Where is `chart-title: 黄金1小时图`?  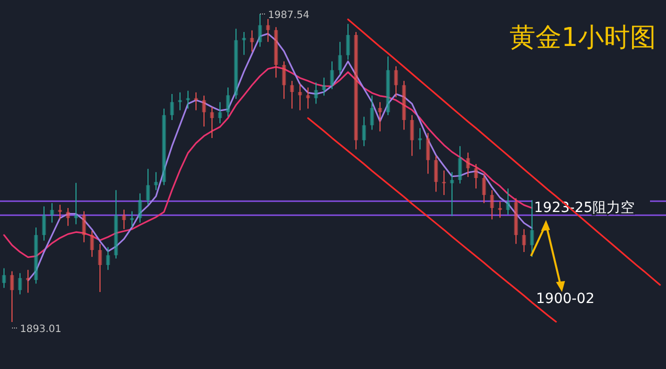 chart-title: 黄金1小时图 is located at coordinates (582, 38).